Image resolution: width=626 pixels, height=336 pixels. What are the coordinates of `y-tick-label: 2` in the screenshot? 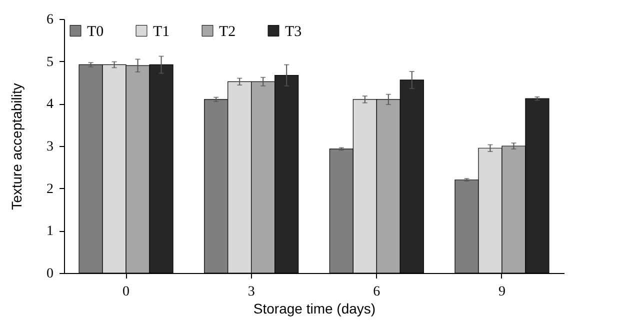 It's located at (50, 189).